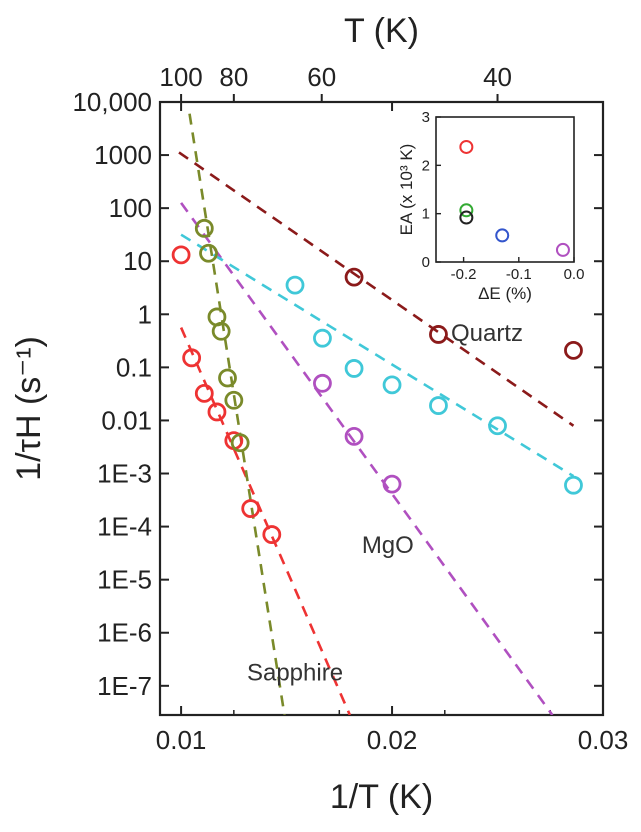  I want to click on x-tick-label: 0.01, so click(181, 740).